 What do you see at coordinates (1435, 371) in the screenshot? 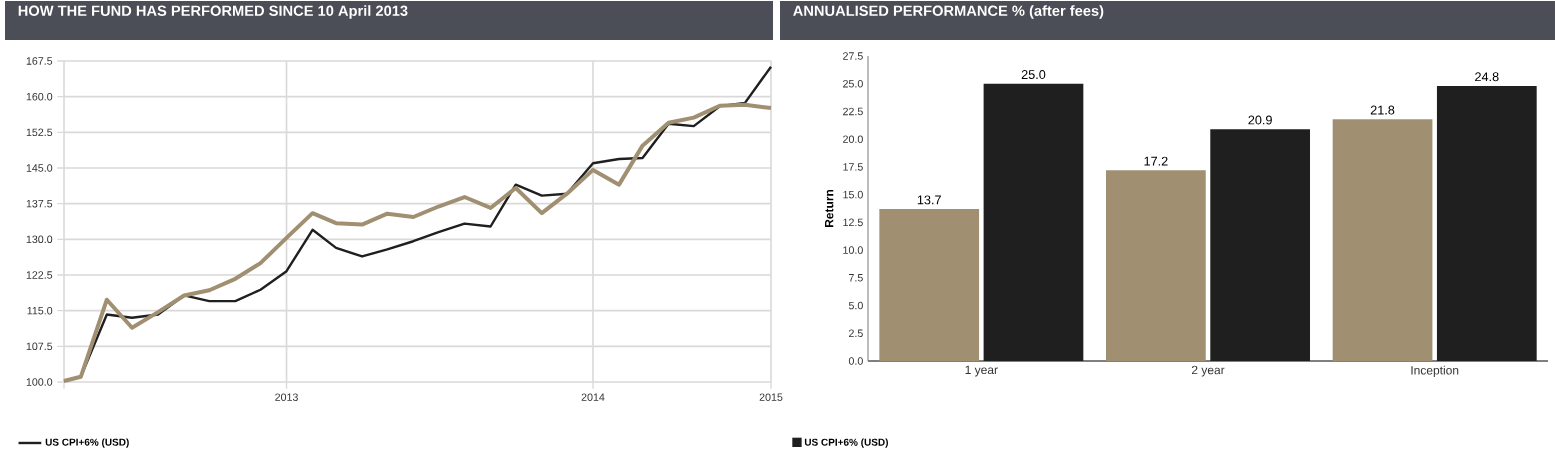
I see `x-tick-label: Inception` at bounding box center [1435, 371].